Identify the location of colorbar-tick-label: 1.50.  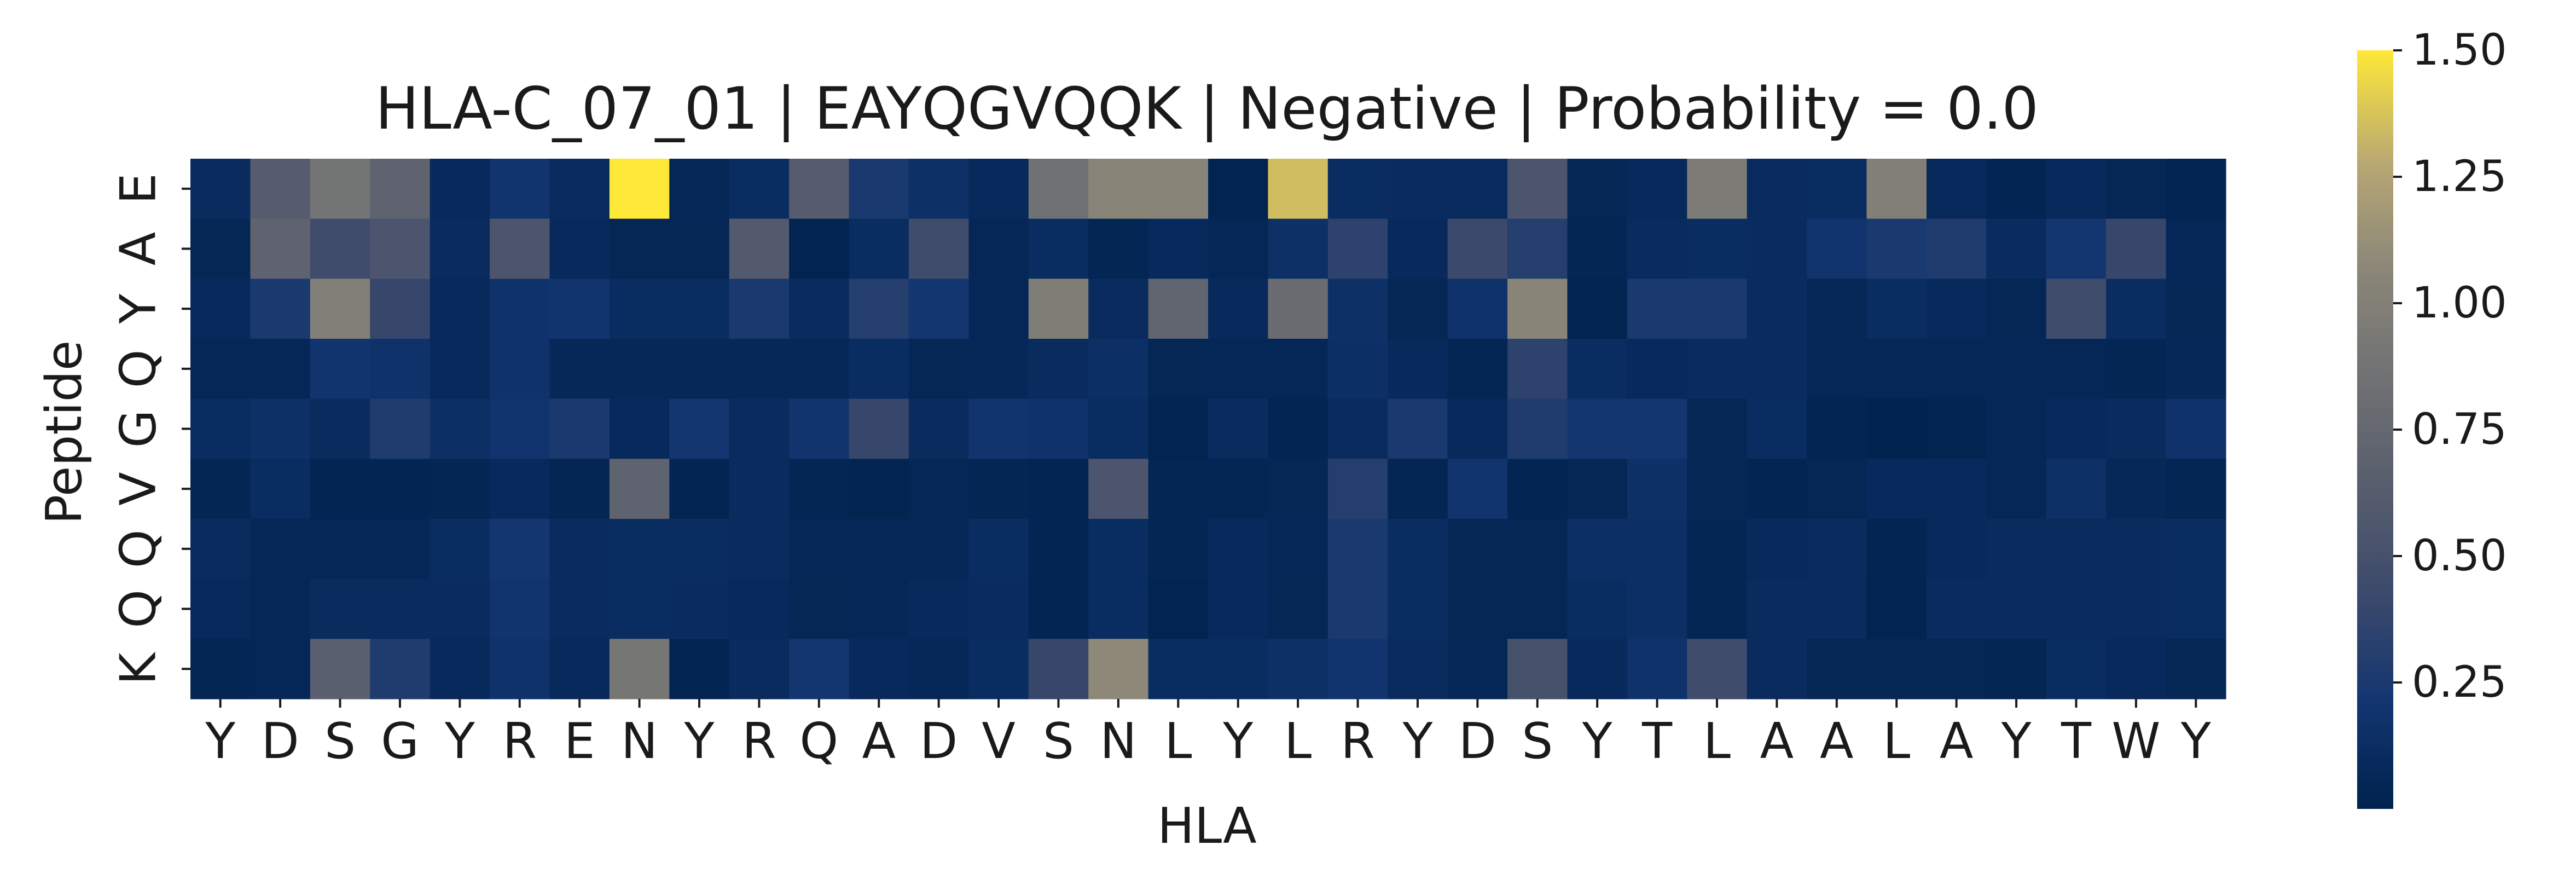
(2459, 50).